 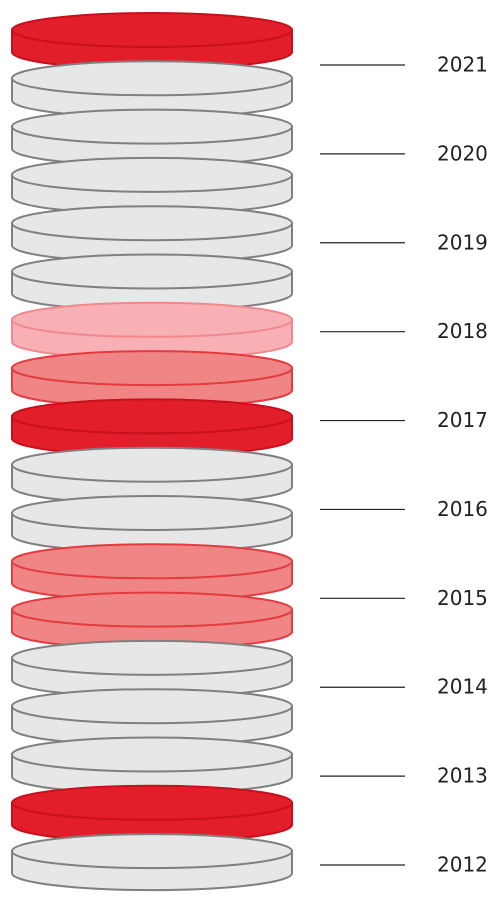 I want to click on year-label: 2013, so click(x=462, y=776).